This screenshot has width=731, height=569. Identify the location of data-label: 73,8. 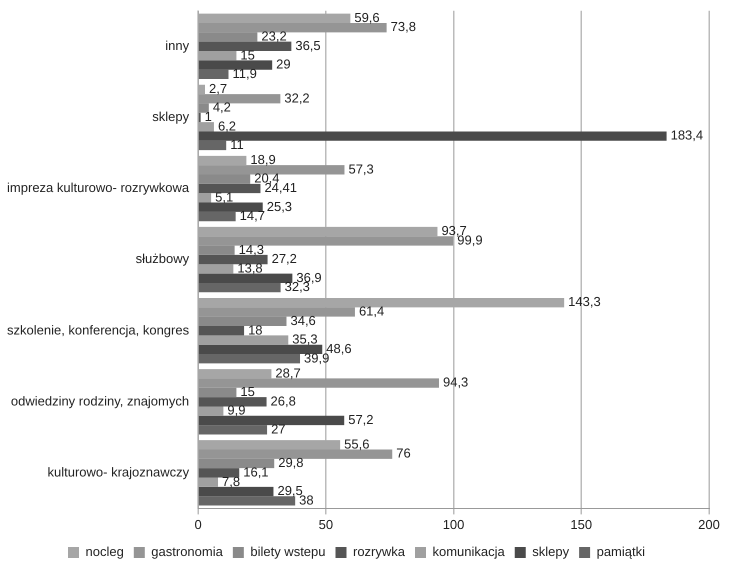
(403, 26).